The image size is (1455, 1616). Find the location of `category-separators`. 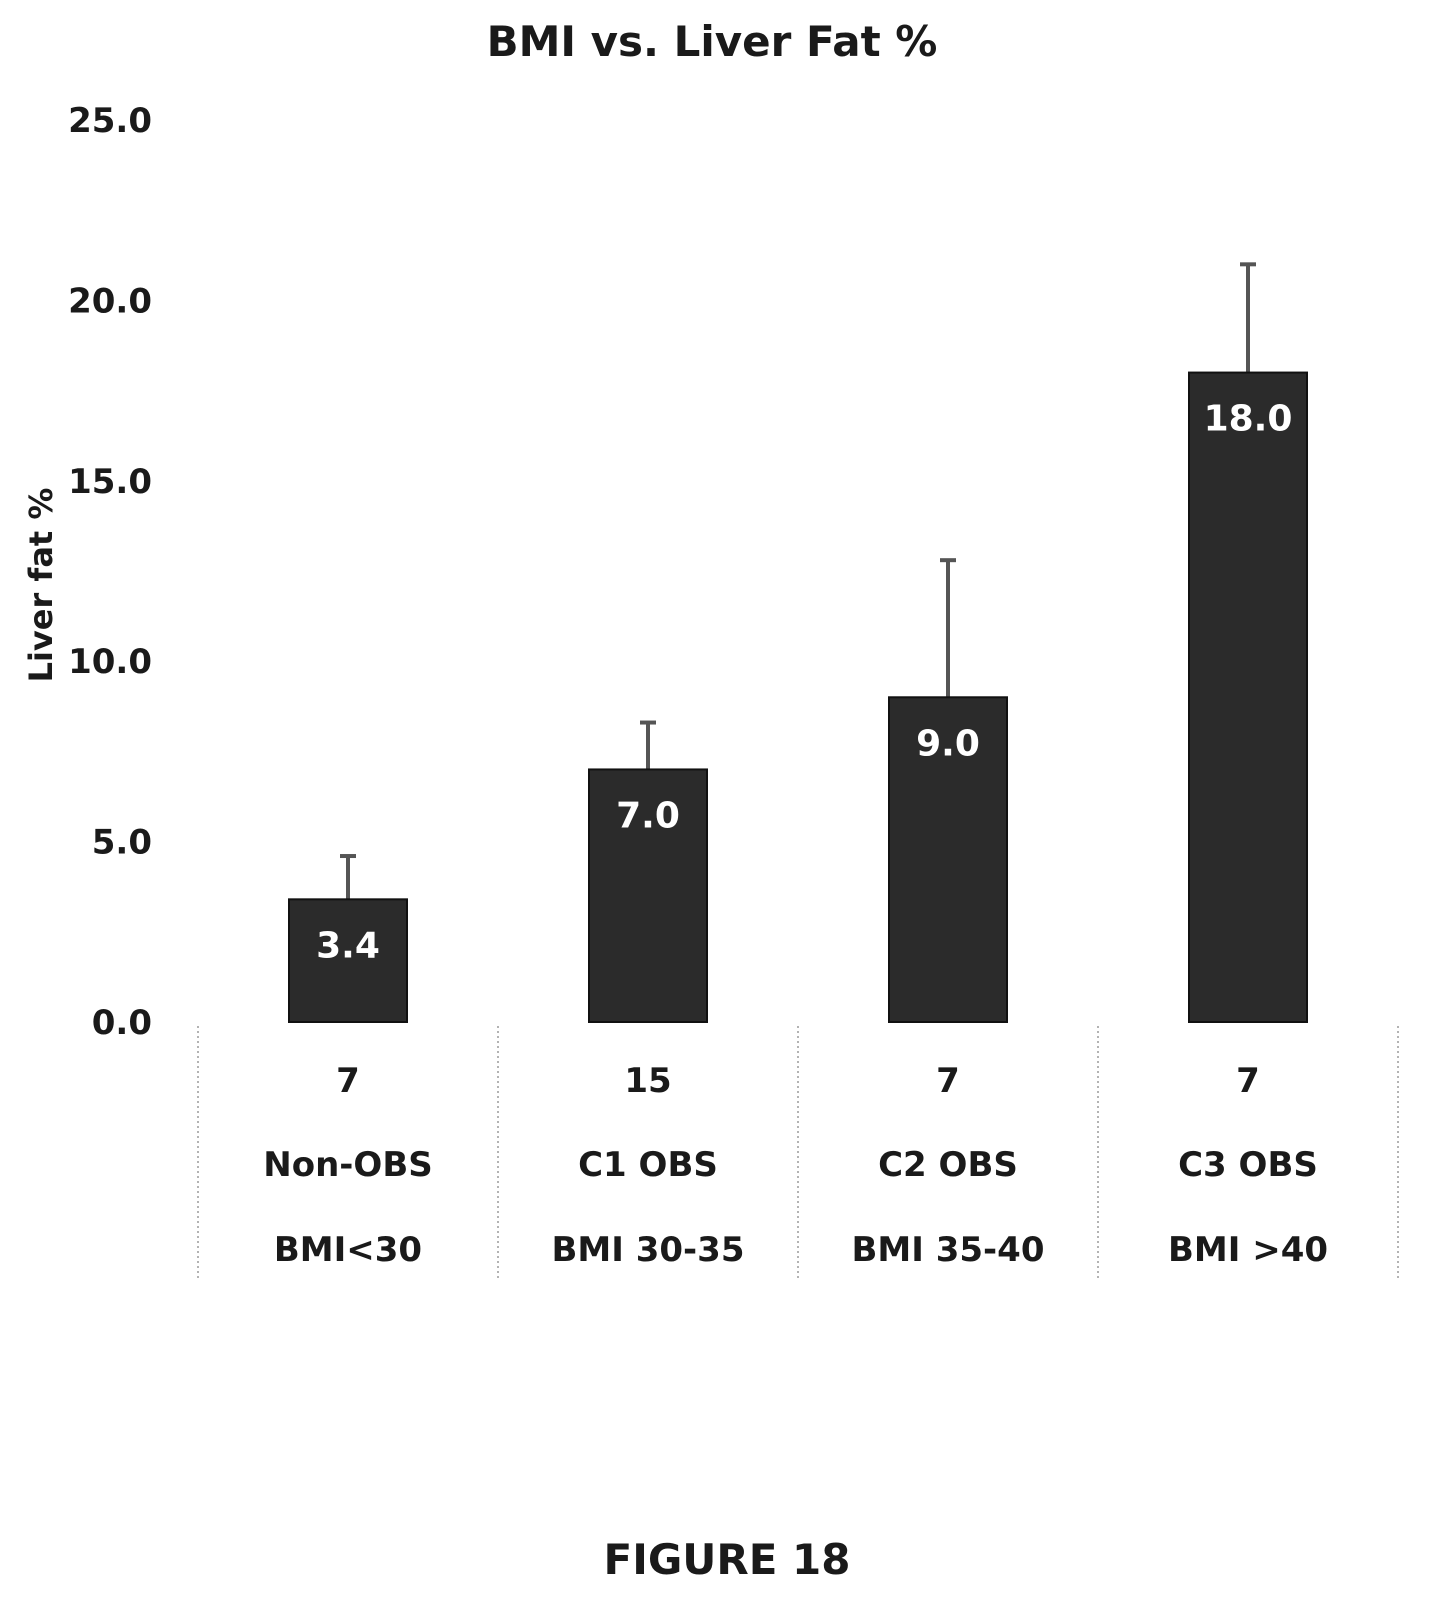

category-separators is located at coordinates (798, 1152).